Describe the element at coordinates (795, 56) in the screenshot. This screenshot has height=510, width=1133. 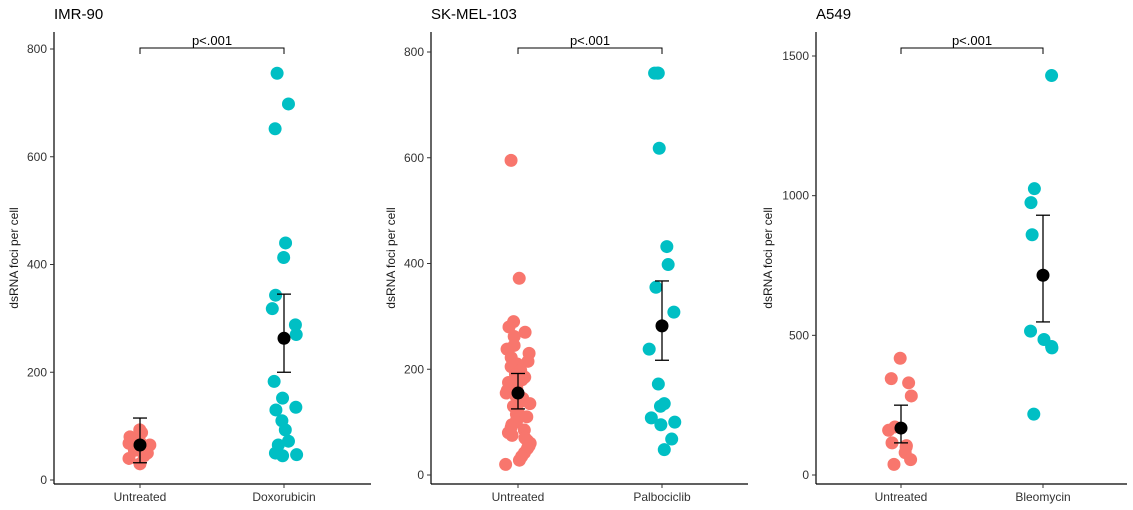
I see `y-tick-label: 1500` at that location.